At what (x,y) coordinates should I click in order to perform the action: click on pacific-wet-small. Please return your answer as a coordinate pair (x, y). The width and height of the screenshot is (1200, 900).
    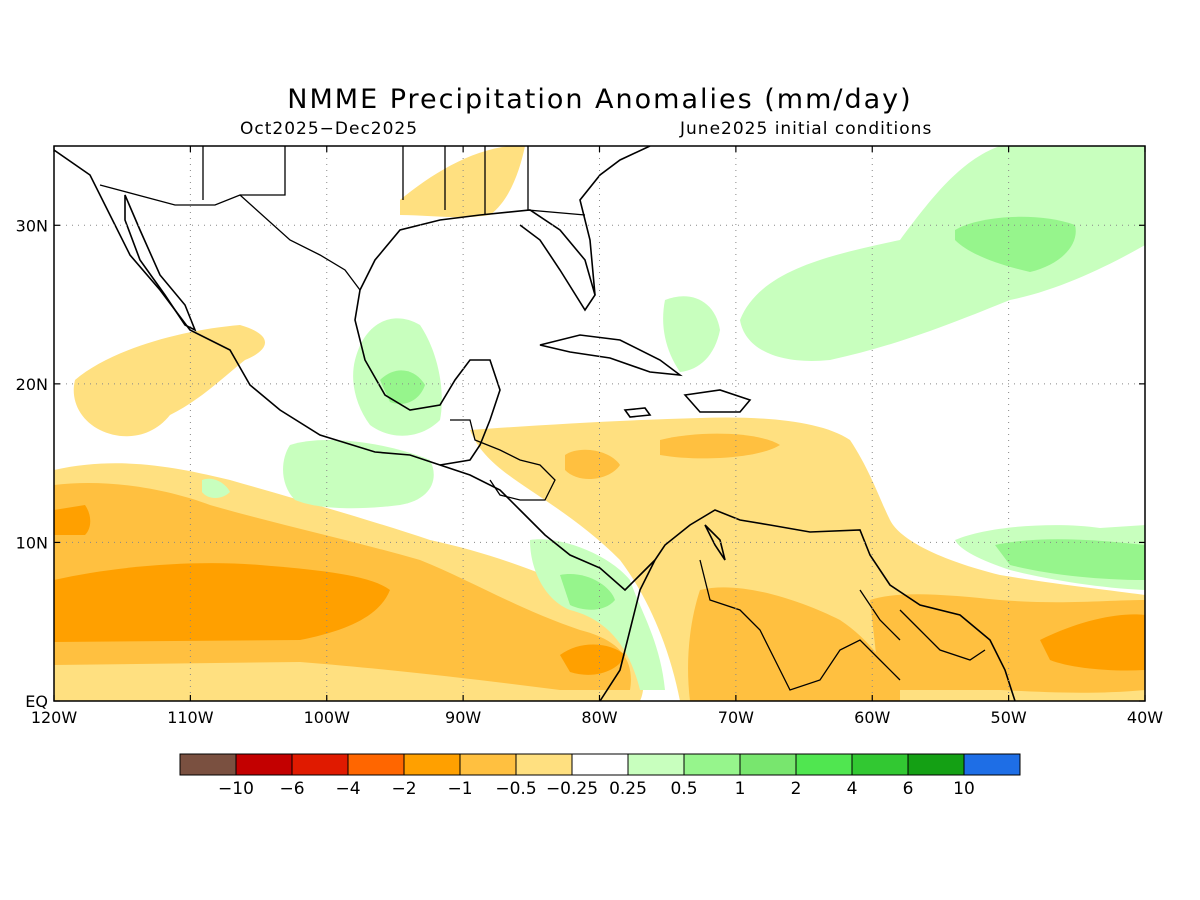
    Looking at the image, I should click on (216, 488).